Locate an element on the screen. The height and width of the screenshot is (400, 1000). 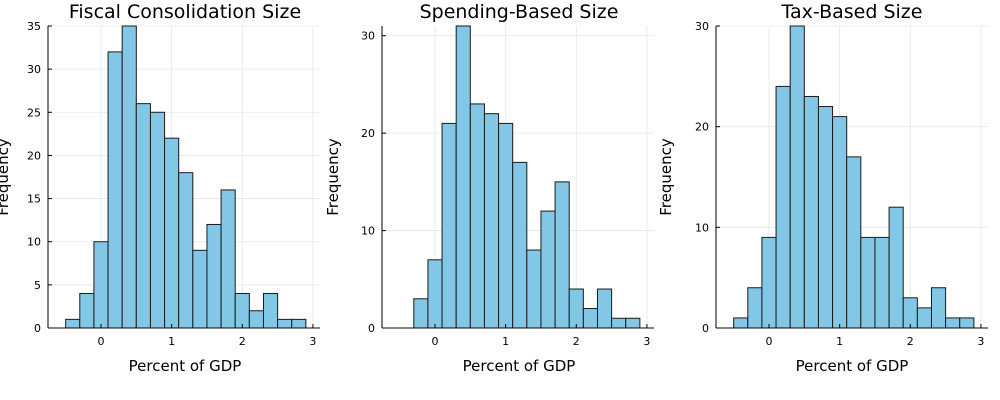
panel-title: Spending-Based Size is located at coordinates (519, 12).